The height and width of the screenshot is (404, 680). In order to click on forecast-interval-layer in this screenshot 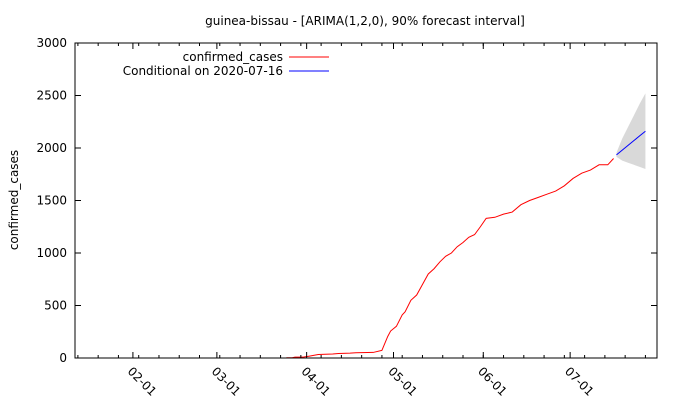, I will do `click(631, 131)`.